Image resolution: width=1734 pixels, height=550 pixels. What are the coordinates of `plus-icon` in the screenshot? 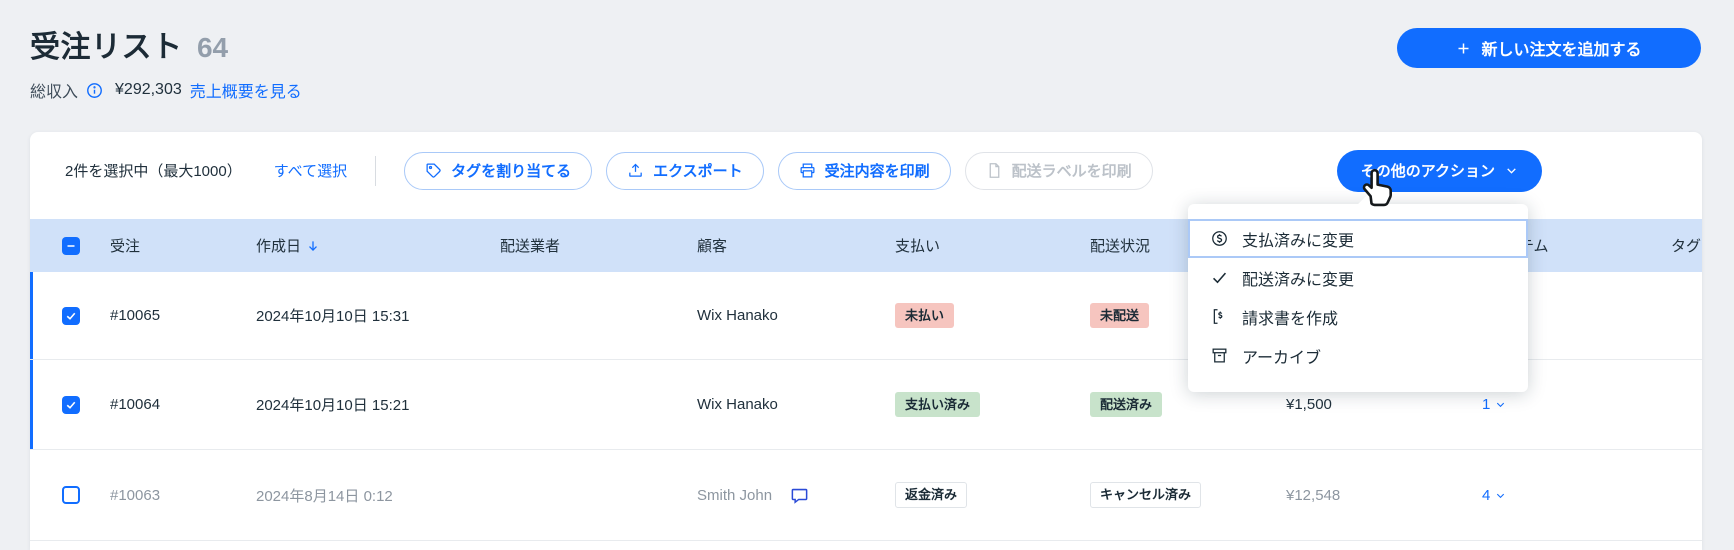 It's located at (1463, 48).